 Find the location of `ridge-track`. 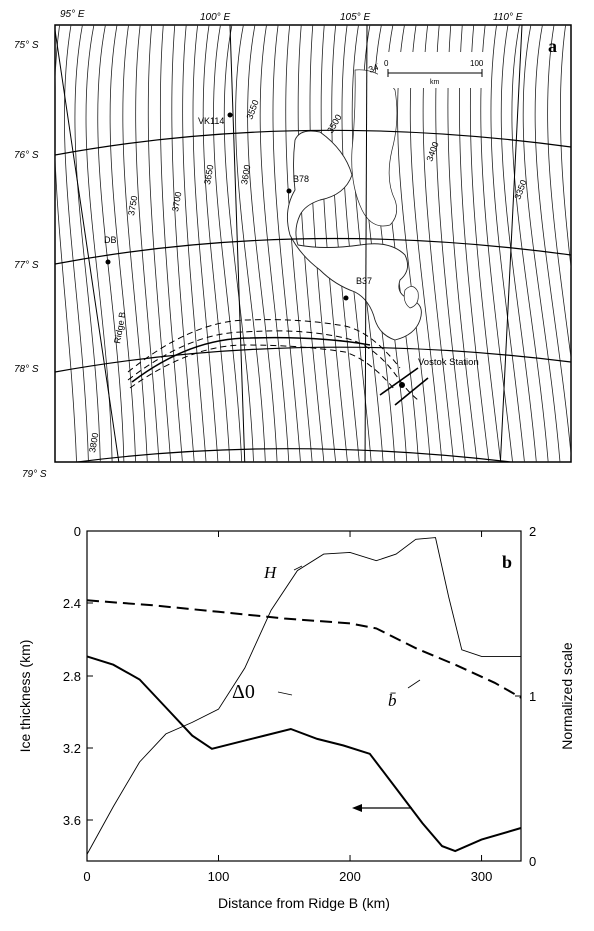

ridge-track is located at coordinates (251, 359).